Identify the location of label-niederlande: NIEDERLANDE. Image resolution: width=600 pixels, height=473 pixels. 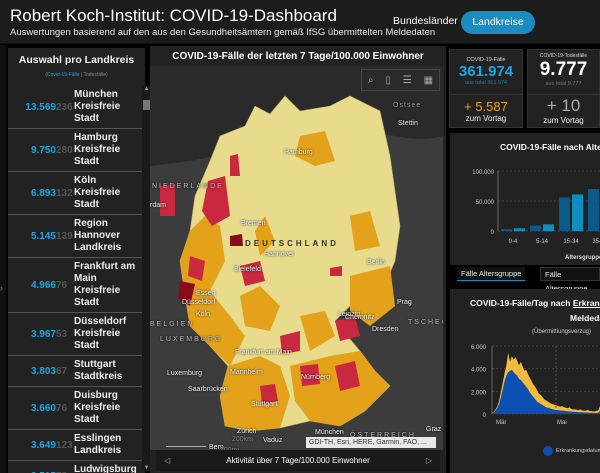
(188, 186).